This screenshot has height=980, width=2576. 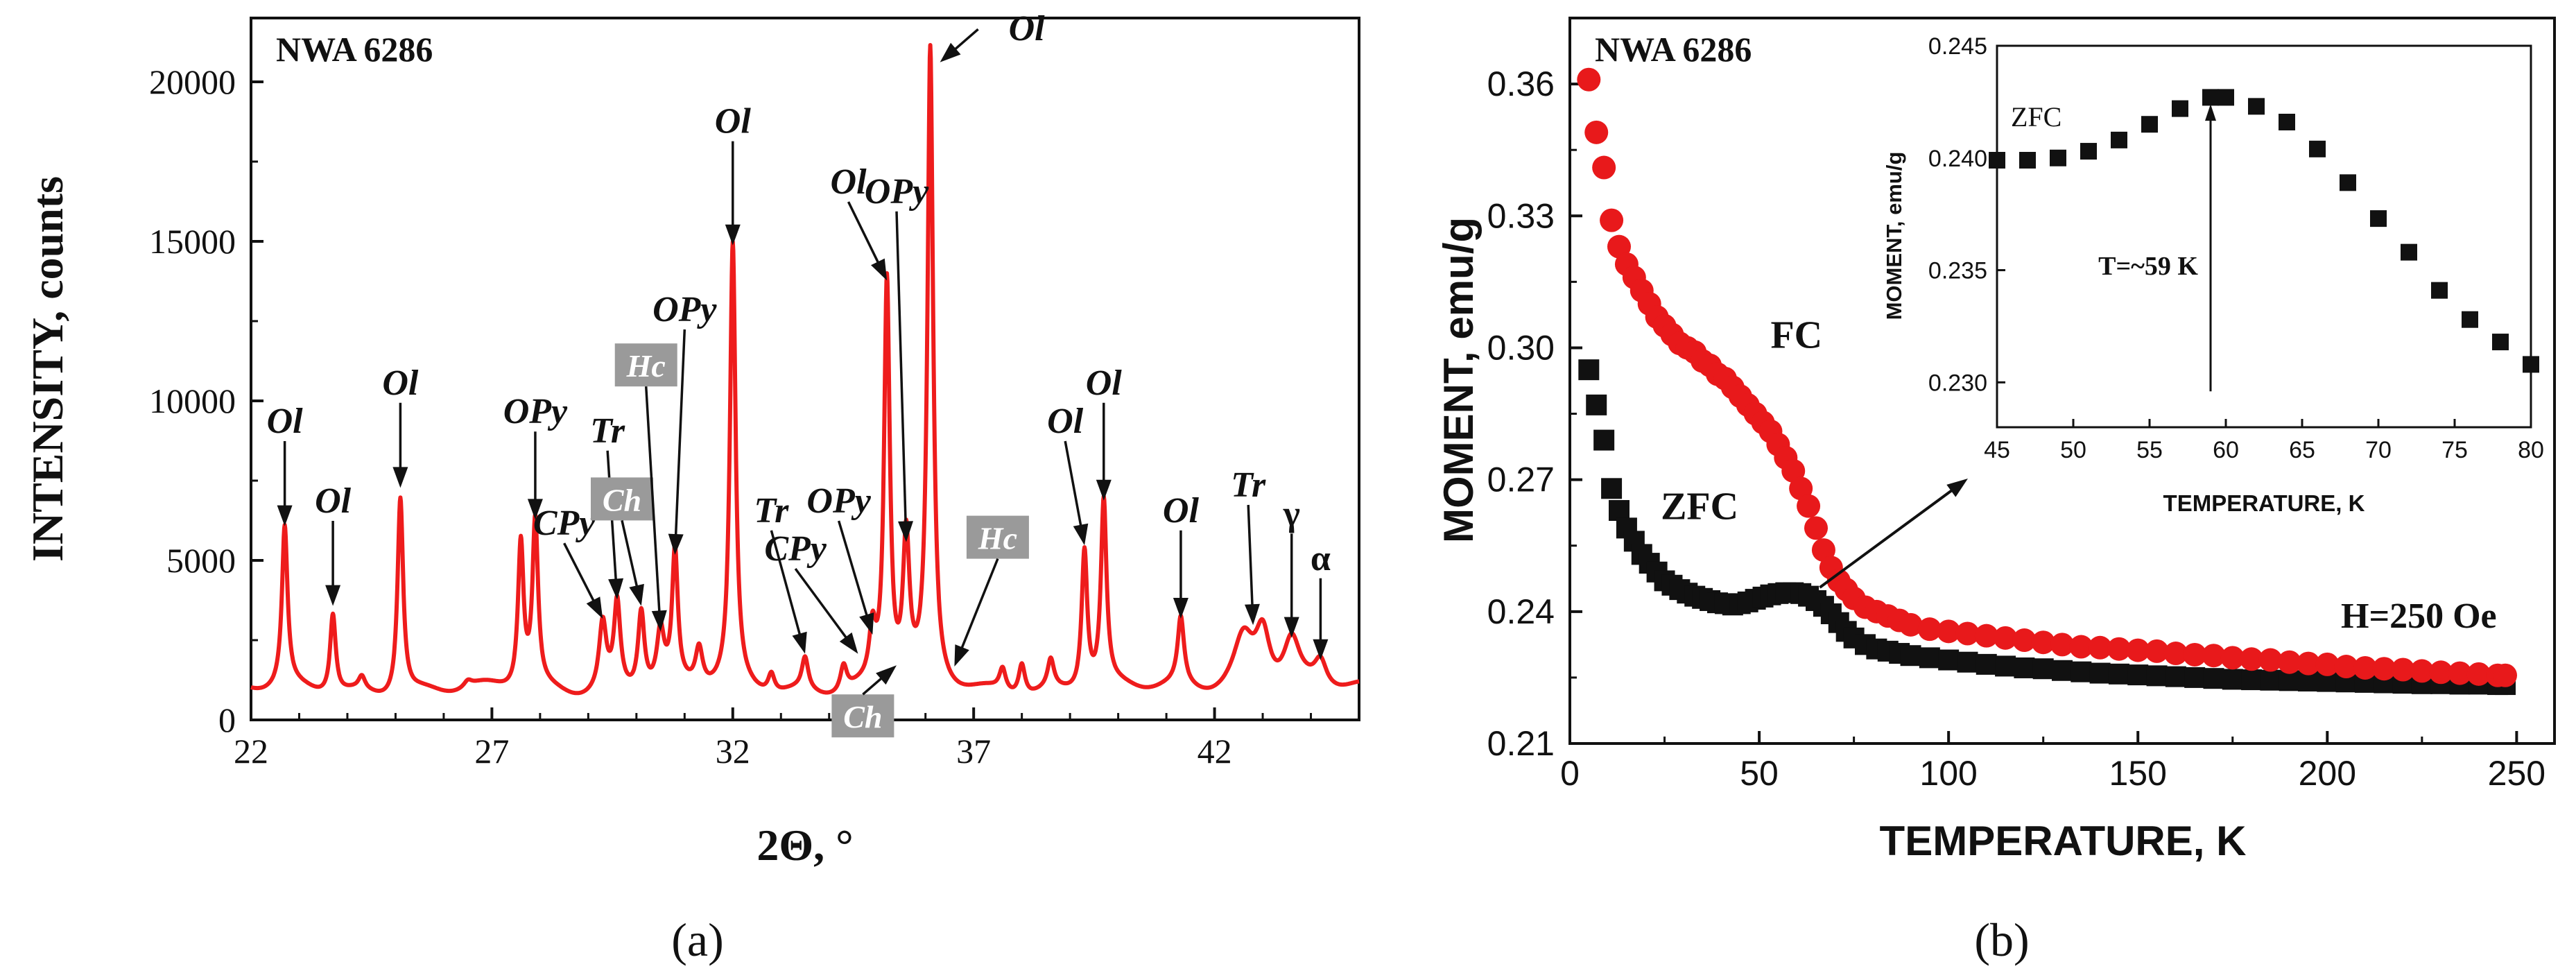 I want to click on moment-sample-label: NWA 6286, so click(x=1673, y=50).